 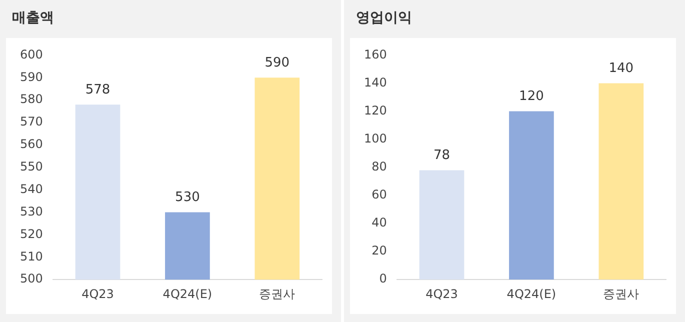 I want to click on y-tick-label: 120, so click(x=375, y=110).